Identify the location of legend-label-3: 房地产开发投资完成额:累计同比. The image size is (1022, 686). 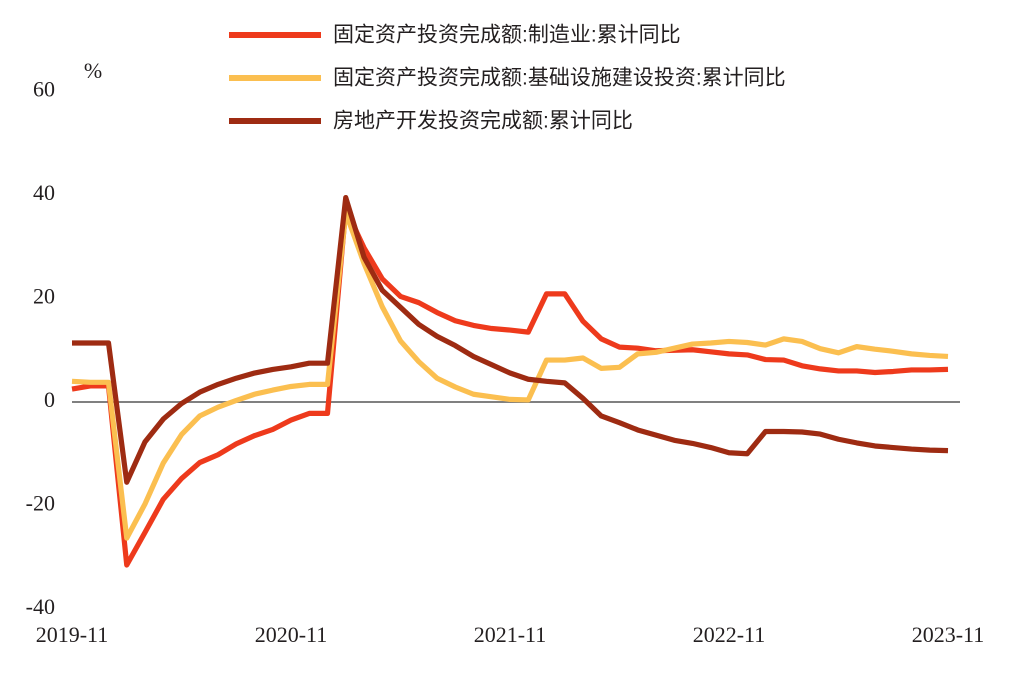
(483, 121).